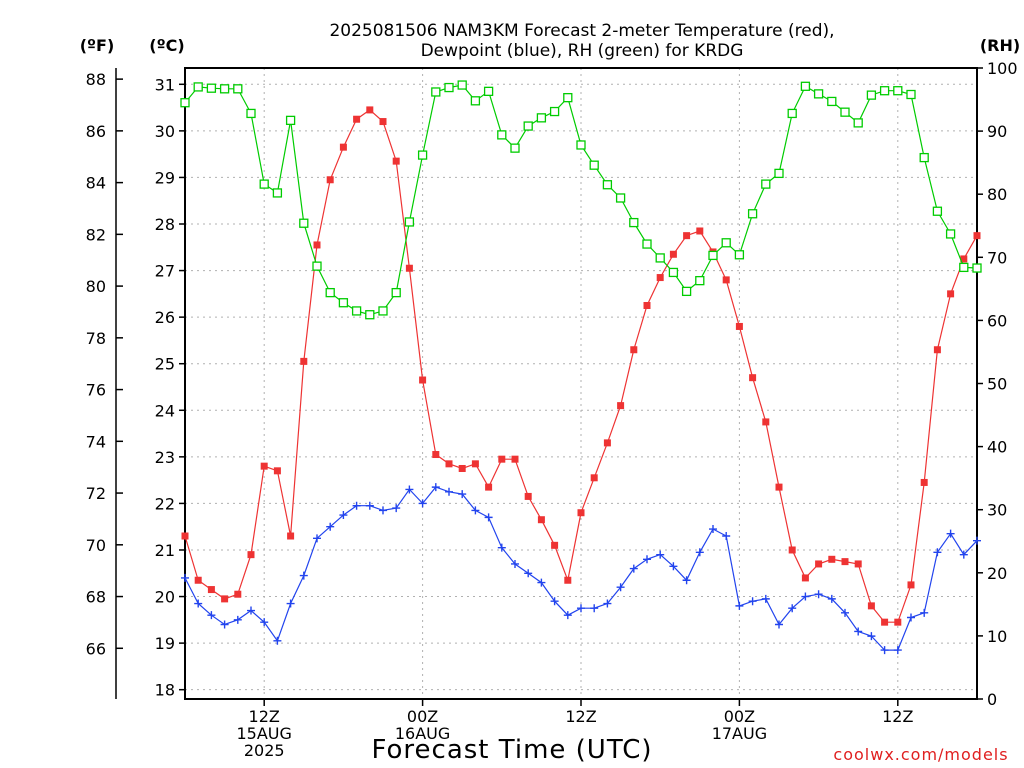 The height and width of the screenshot is (768, 1024). What do you see at coordinates (96, 493) in the screenshot?
I see `fahrenheit-tick-label: 72` at bounding box center [96, 493].